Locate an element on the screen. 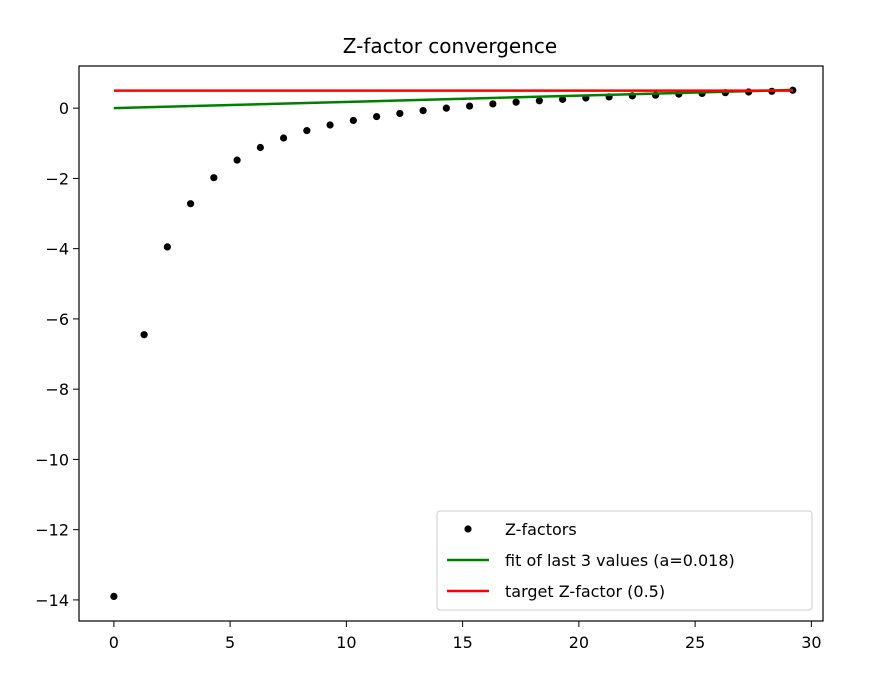 The image size is (872, 679). y-tick-label: −10 is located at coordinates (52, 459).